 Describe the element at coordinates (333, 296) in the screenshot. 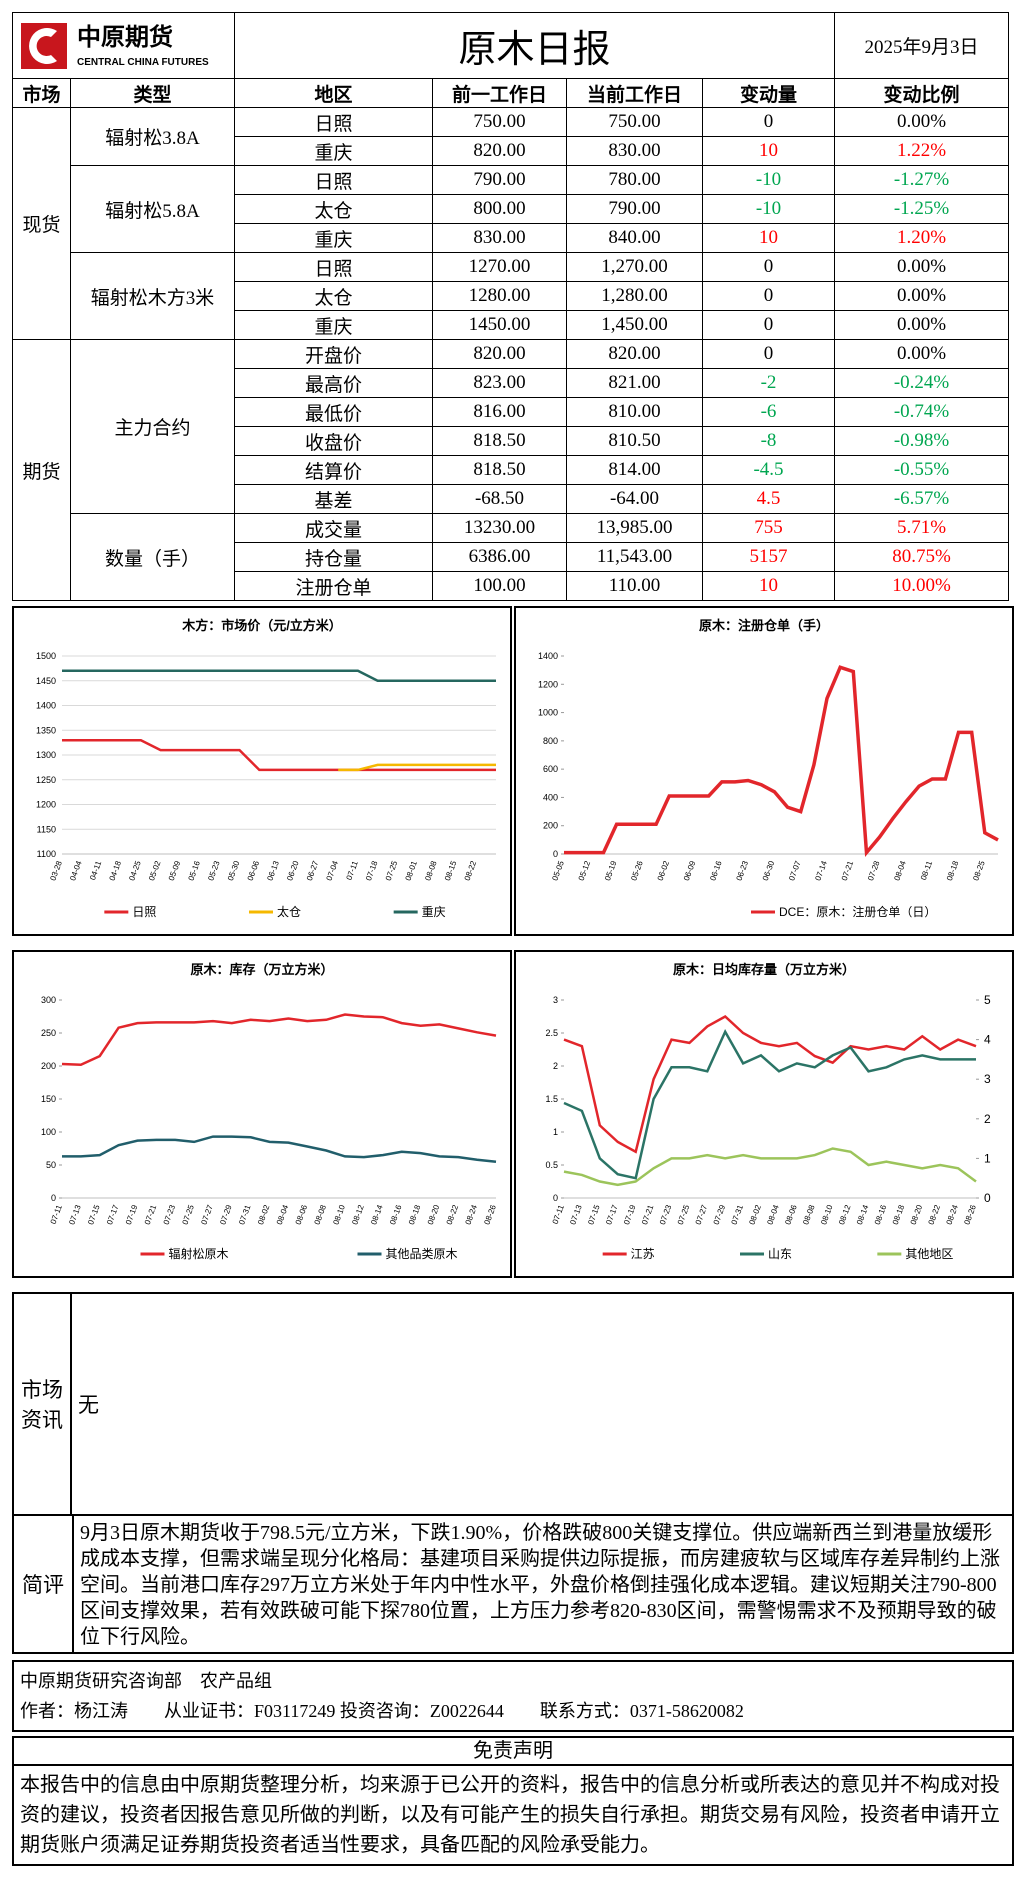

I see `region-cell: 太仓` at that location.